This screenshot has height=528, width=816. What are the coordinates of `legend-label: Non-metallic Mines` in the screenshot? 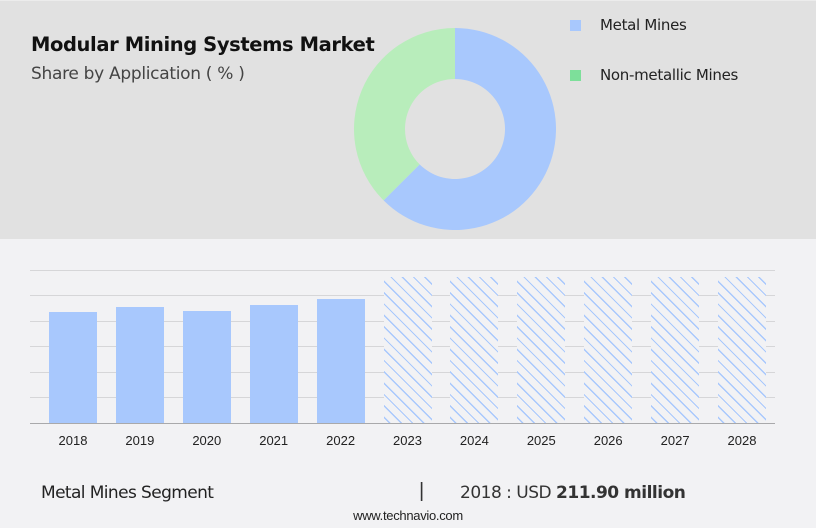 It's located at (669, 75).